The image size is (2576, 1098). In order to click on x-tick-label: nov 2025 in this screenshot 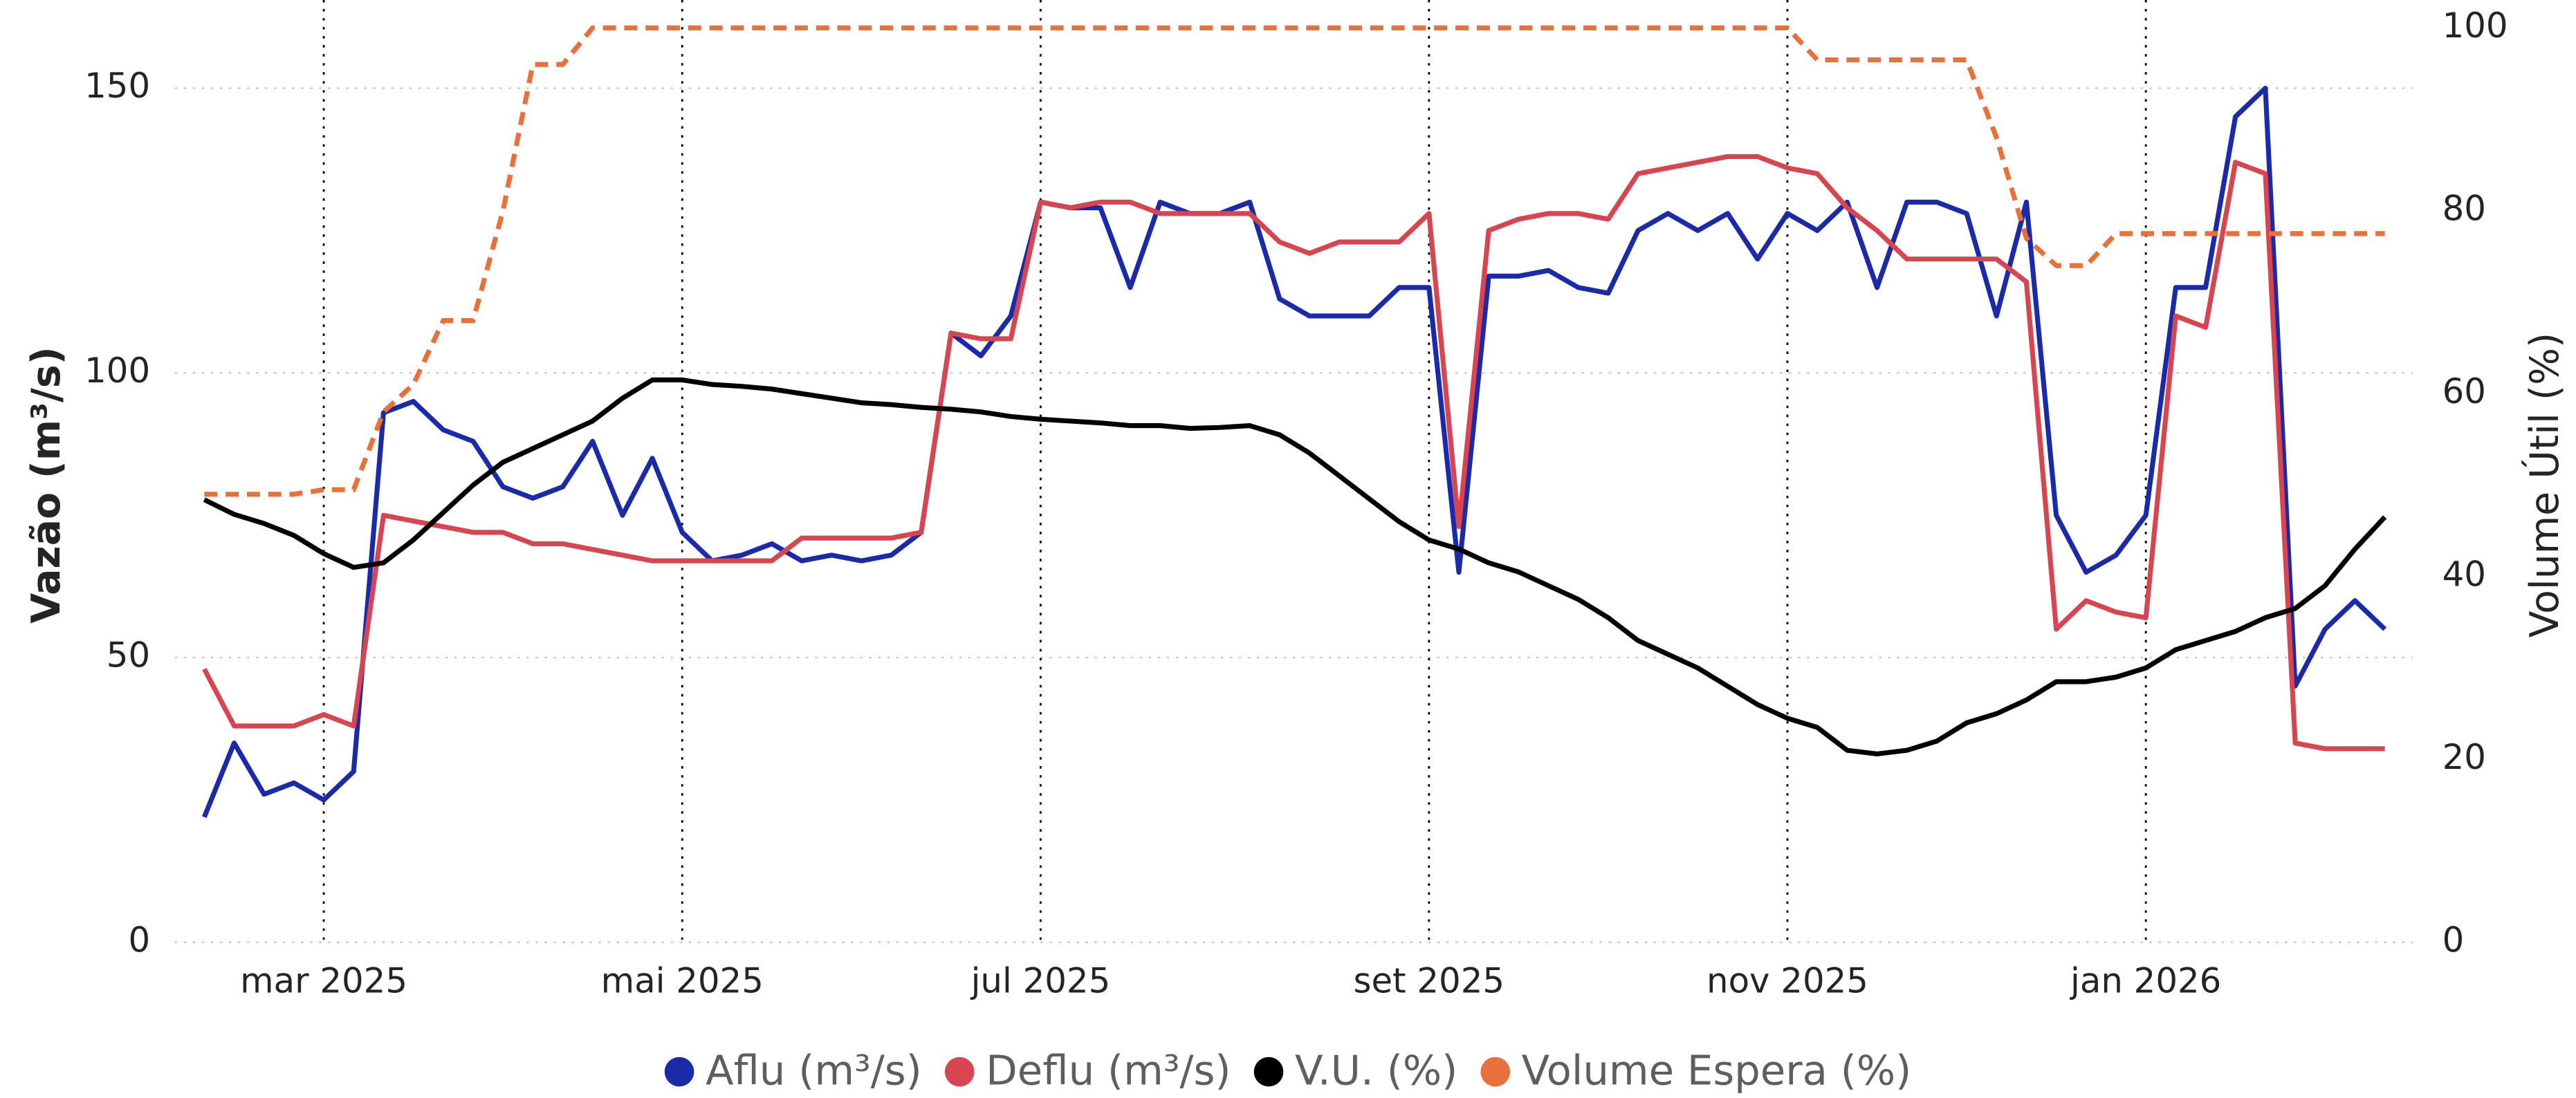, I will do `click(1787, 981)`.